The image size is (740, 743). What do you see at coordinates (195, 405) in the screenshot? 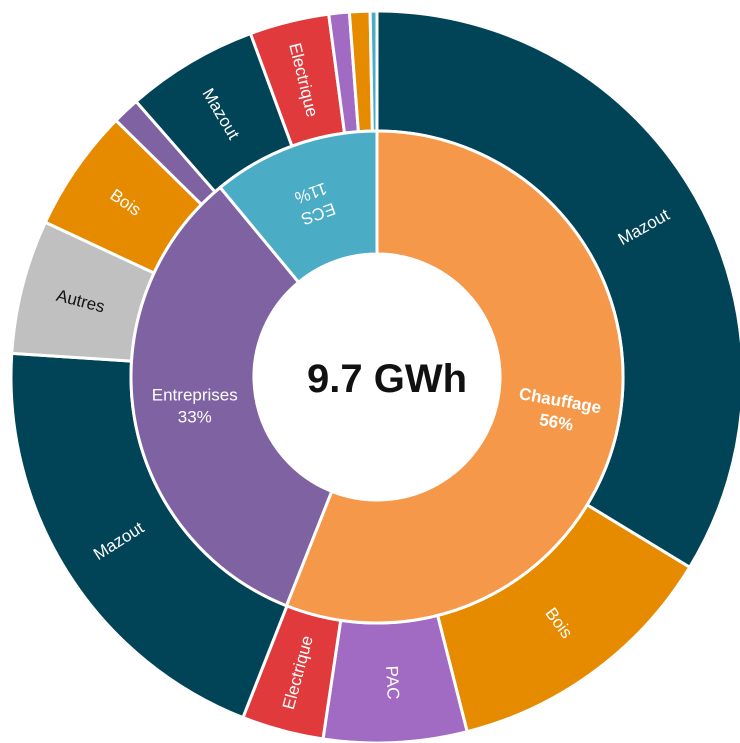
I see `inner-label-entreprises: Entreprises 33%` at bounding box center [195, 405].